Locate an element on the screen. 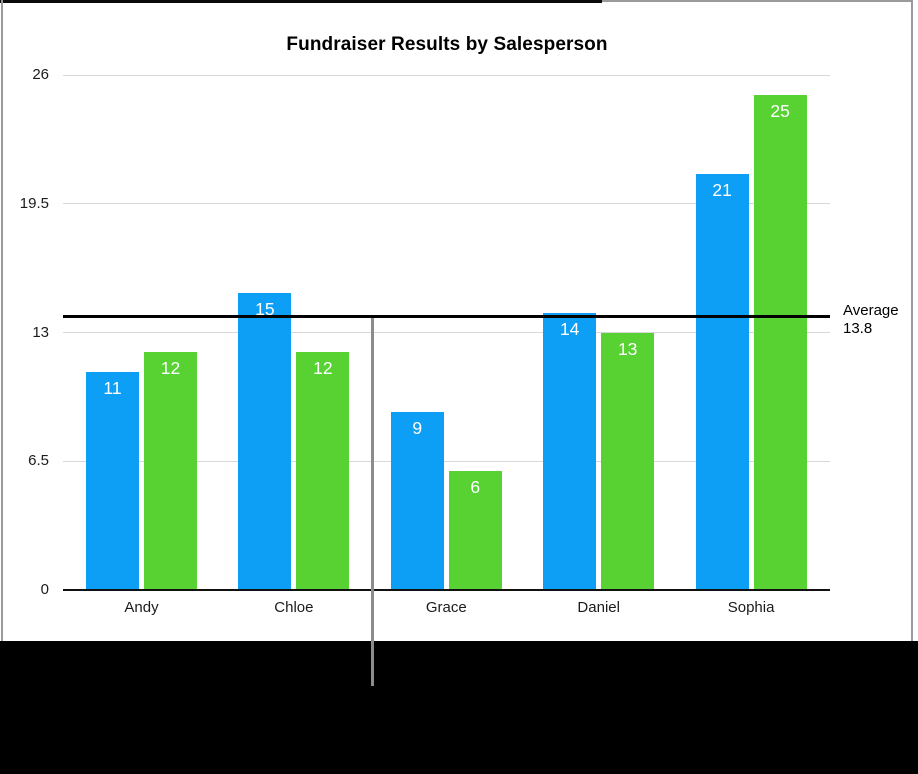  x-axis-label-chloe: Chloe is located at coordinates (294, 607).